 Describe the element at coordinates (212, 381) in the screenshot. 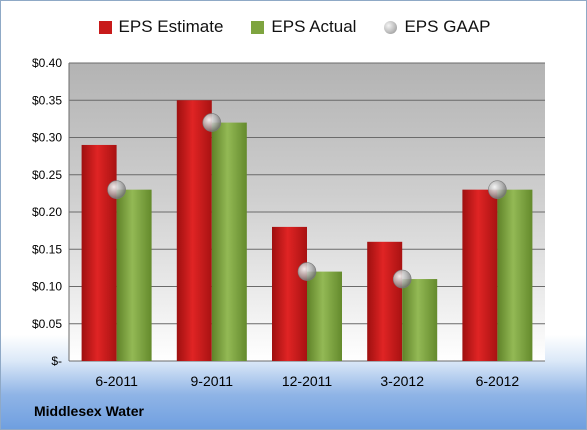

I see `x-tick-label: 9-2011` at that location.